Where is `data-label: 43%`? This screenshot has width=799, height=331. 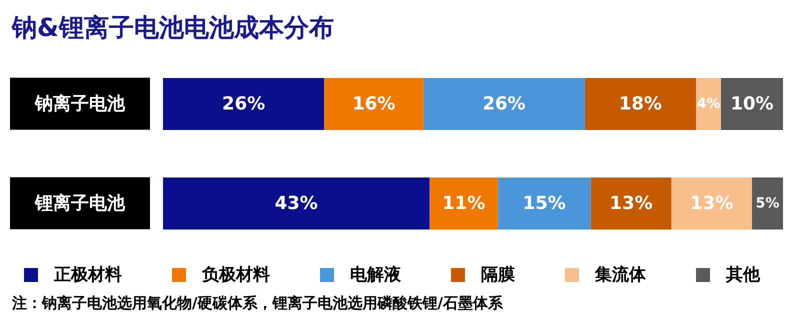 data-label: 43% is located at coordinates (296, 203).